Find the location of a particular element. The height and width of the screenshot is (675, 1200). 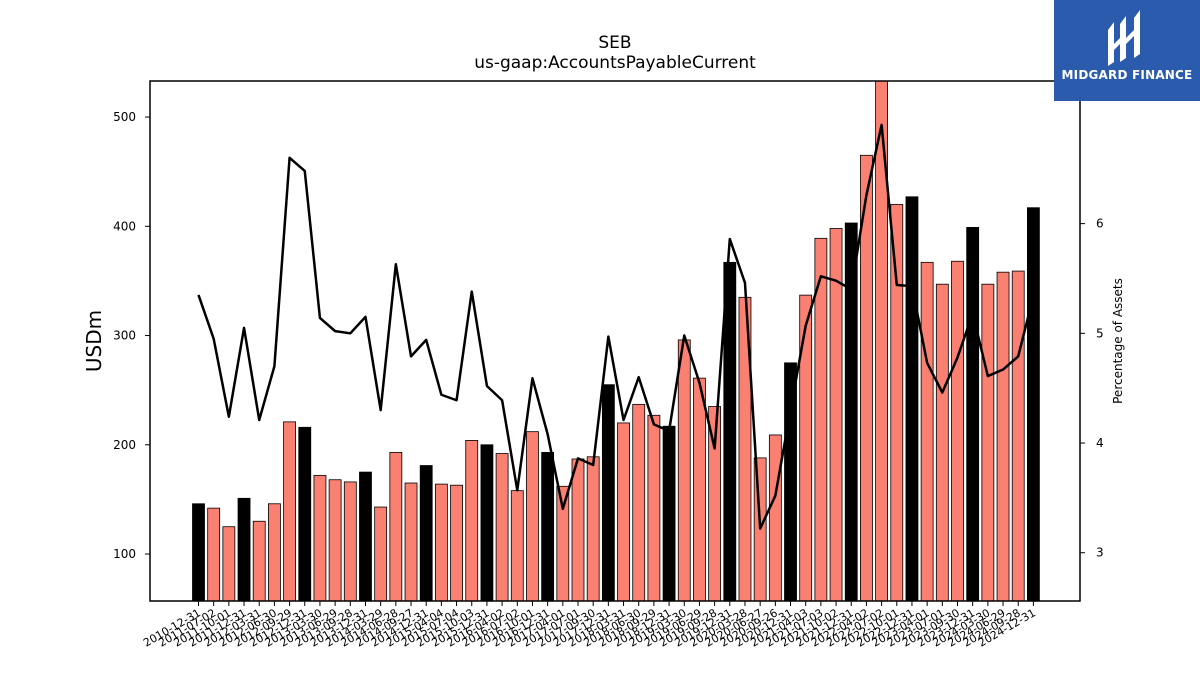

y2-tick-label: 6 is located at coordinates (1100, 224).